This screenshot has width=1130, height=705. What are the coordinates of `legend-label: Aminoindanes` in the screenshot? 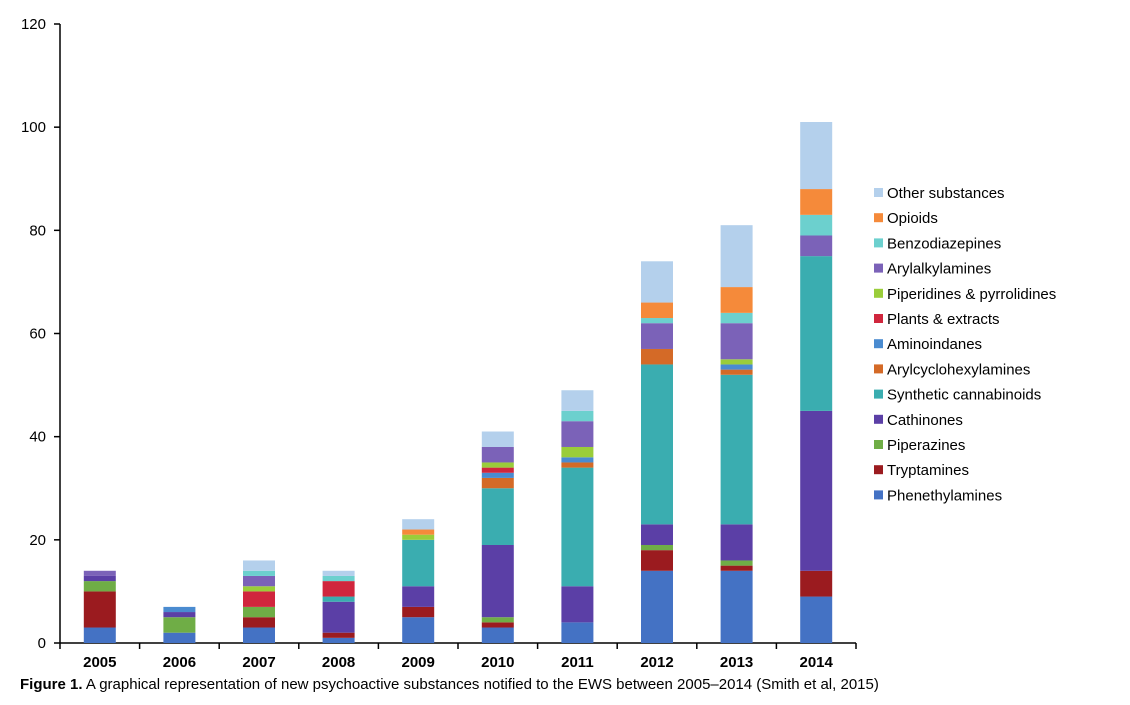 It's located at (934, 344).